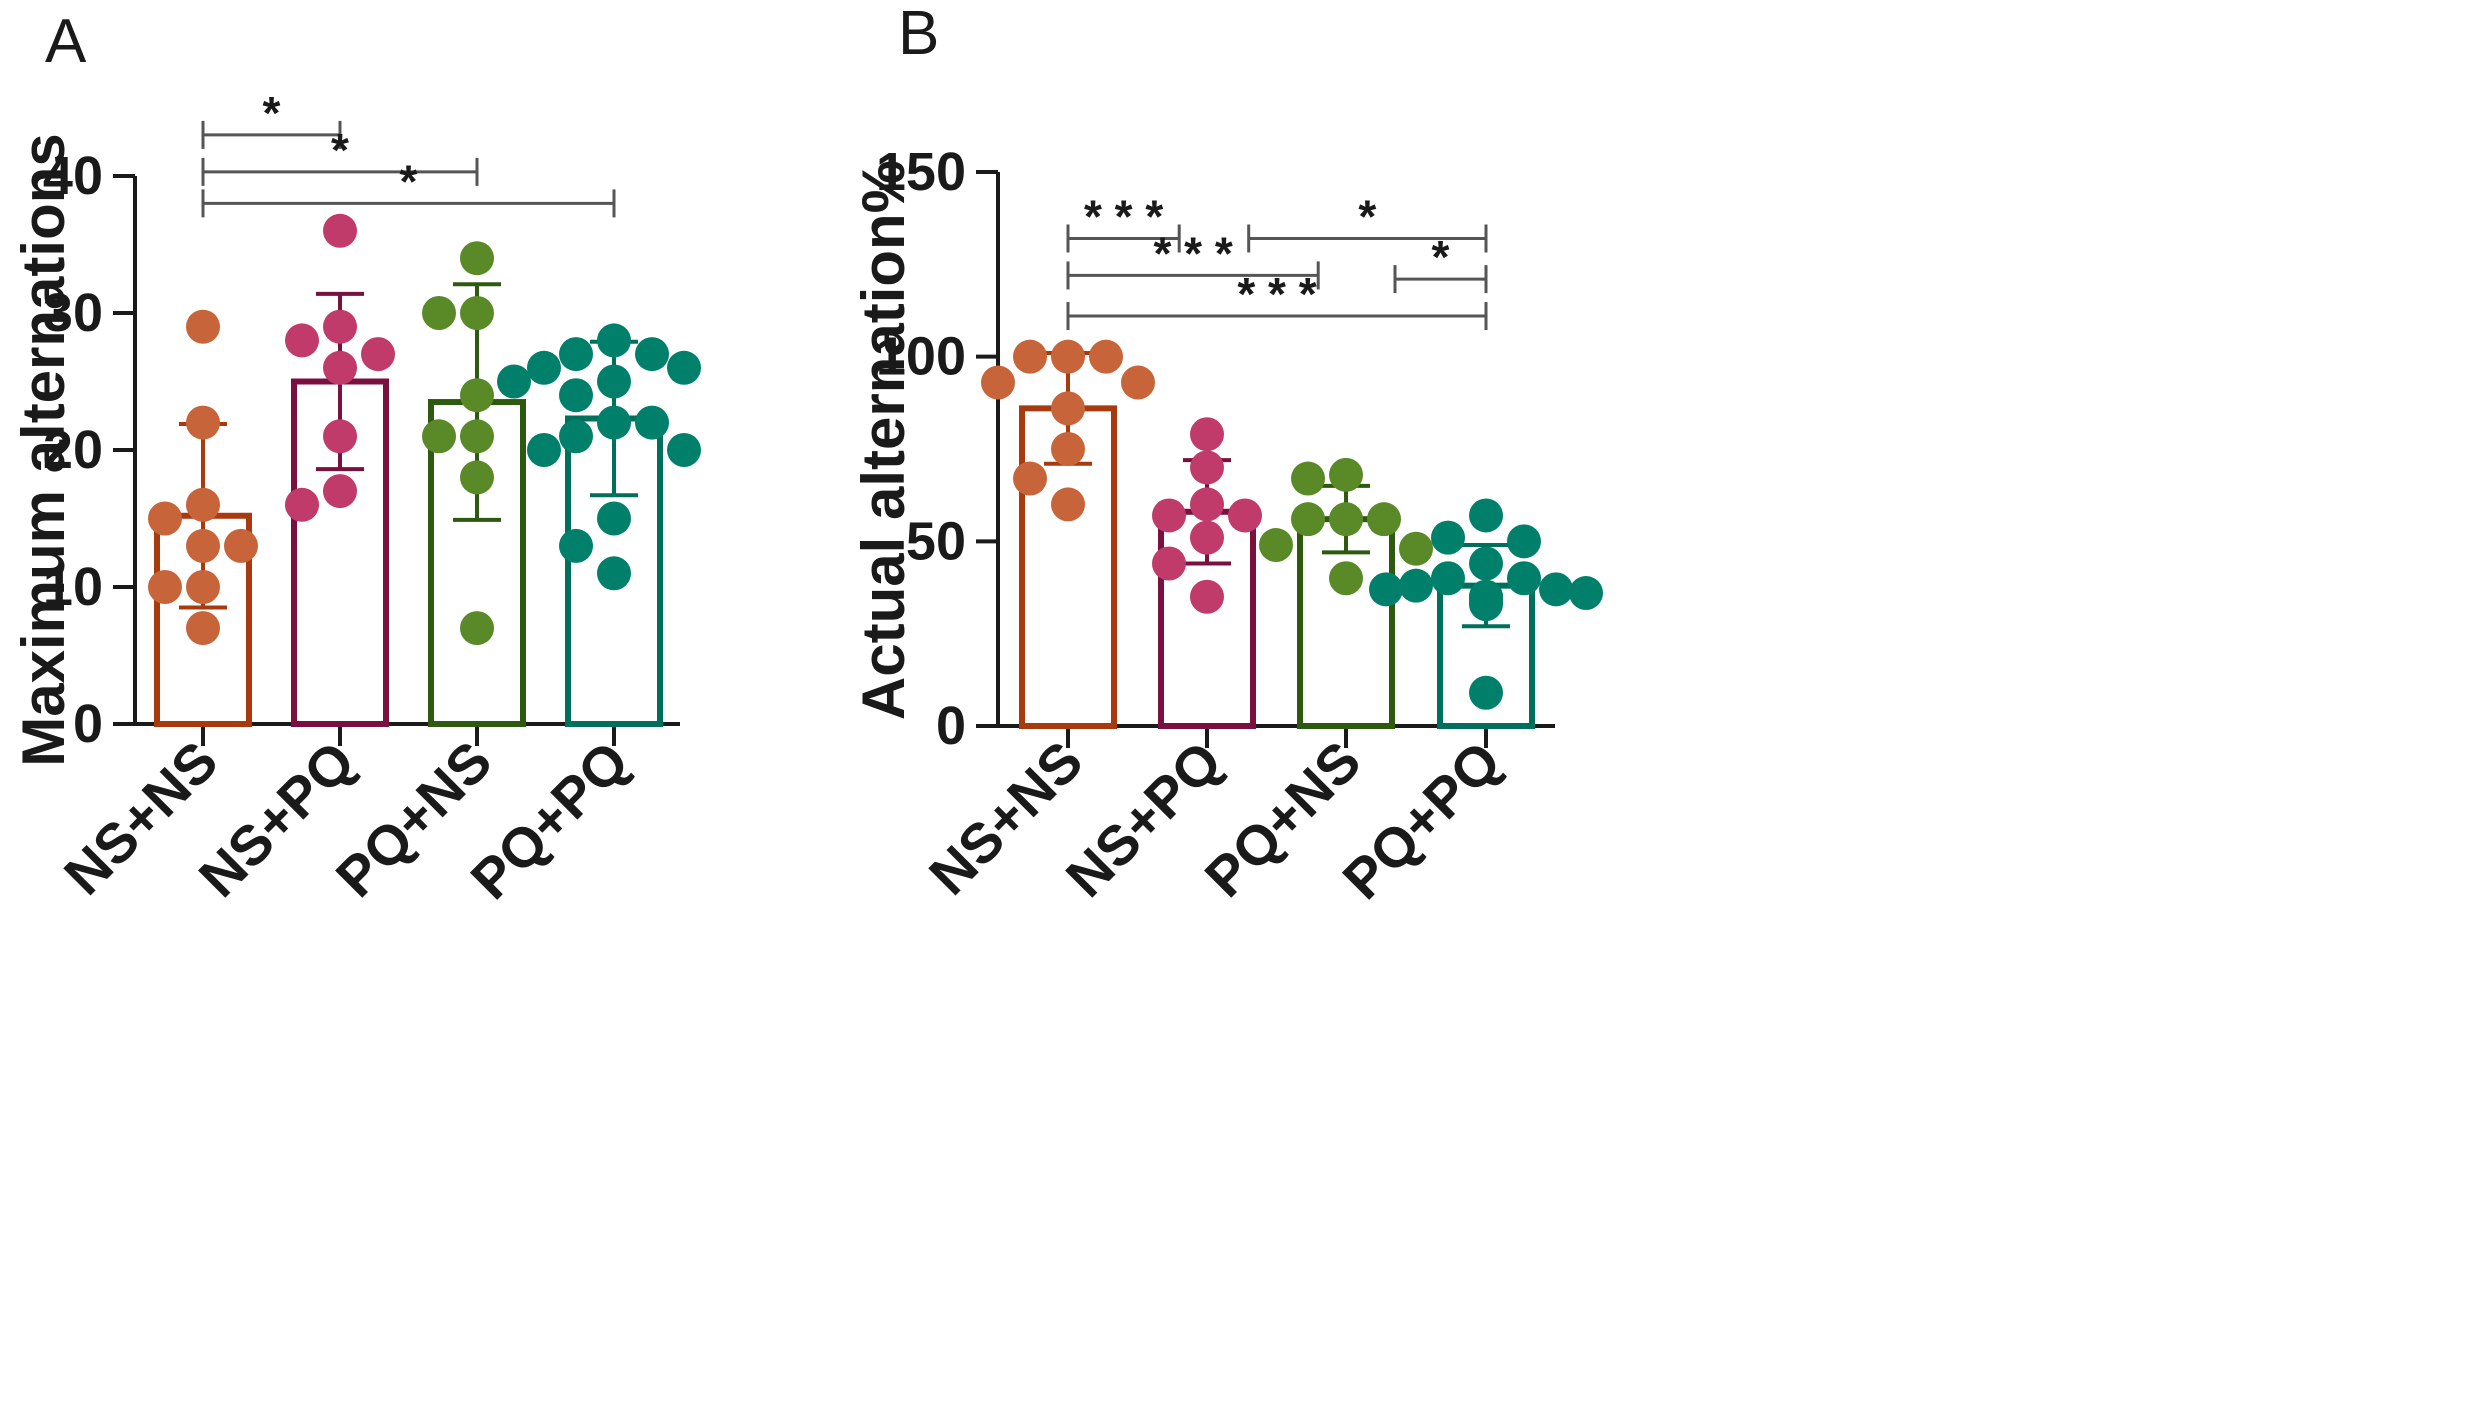 The width and height of the screenshot is (2483, 1423). What do you see at coordinates (73, 176) in the screenshot?
I see `y-tick-label: 40` at bounding box center [73, 176].